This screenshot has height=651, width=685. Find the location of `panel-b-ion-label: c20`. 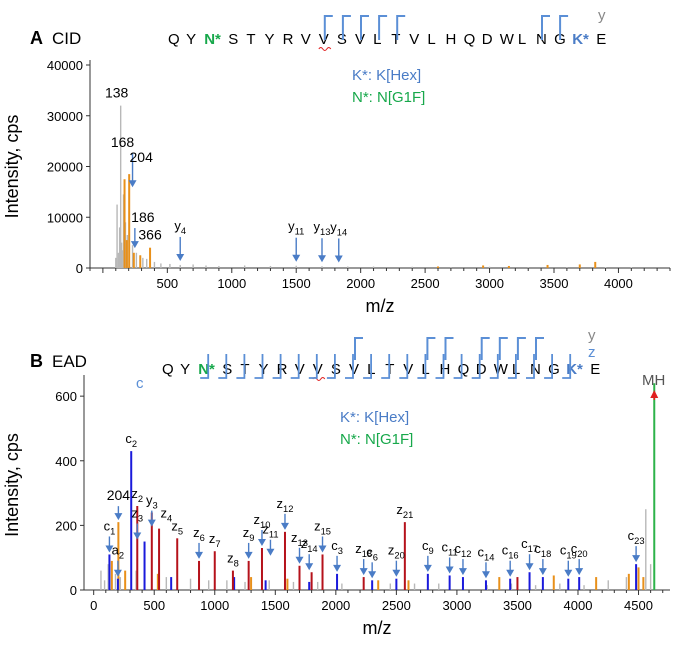

panel-b-ion-label: c20 is located at coordinates (579, 550).